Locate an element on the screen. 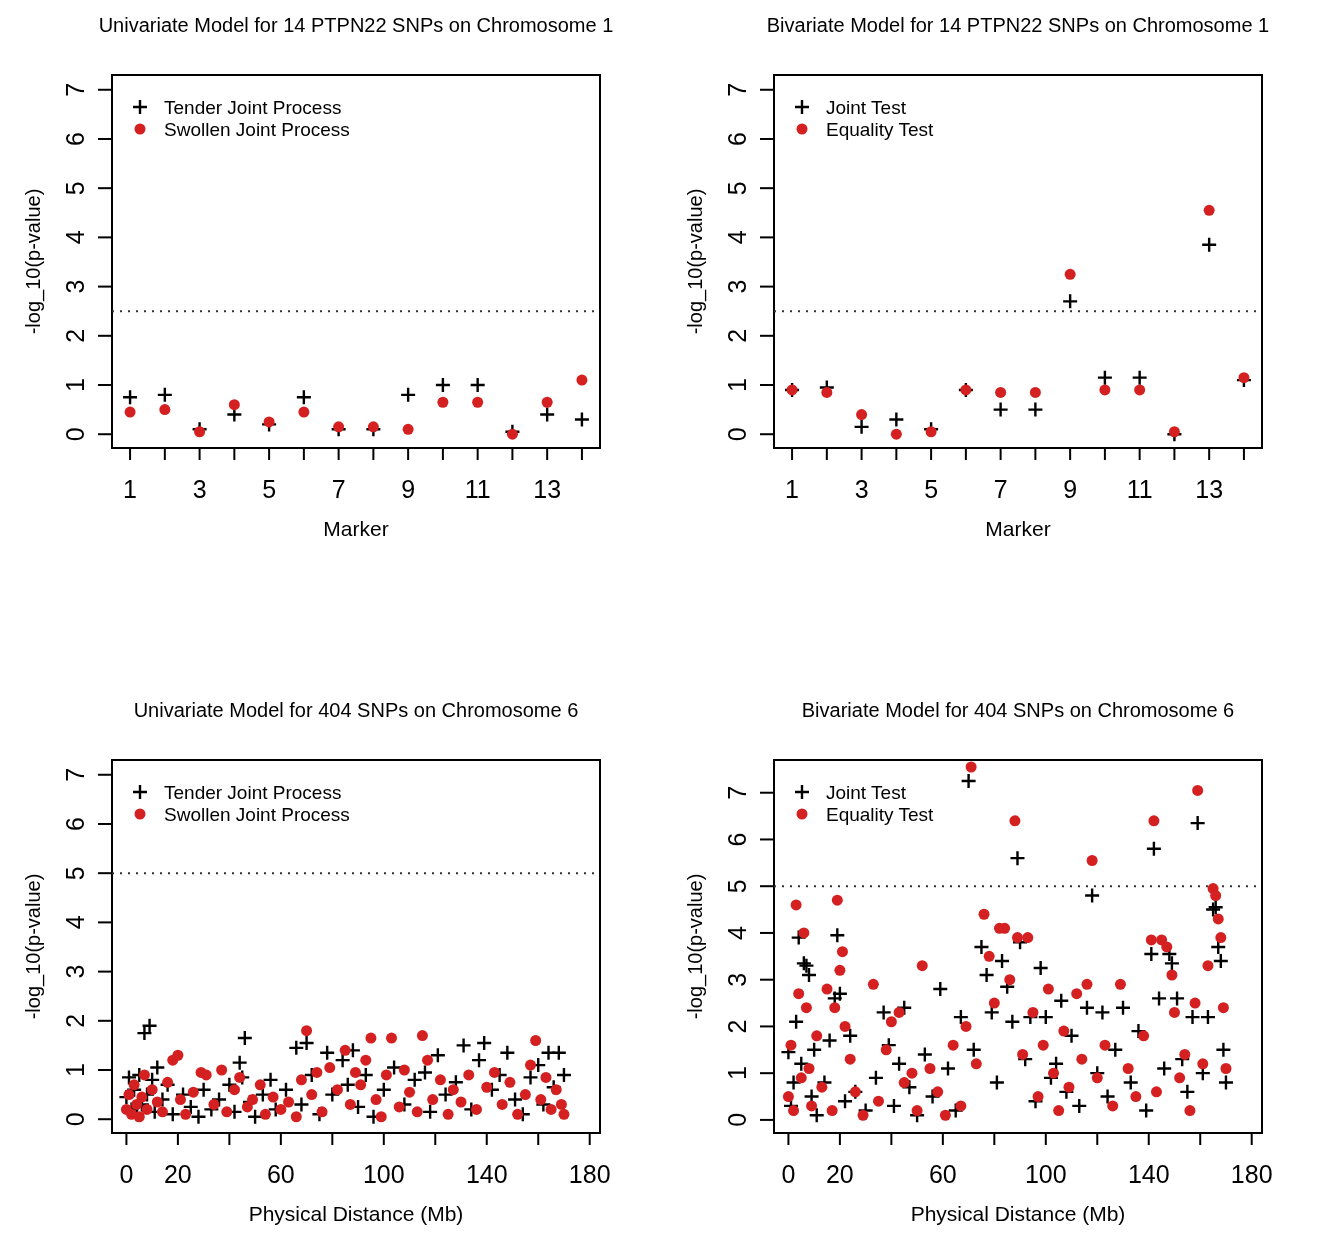  chart-title: Univariate Model for 404 SNPs on Chromosome 6 is located at coordinates (356, 710).